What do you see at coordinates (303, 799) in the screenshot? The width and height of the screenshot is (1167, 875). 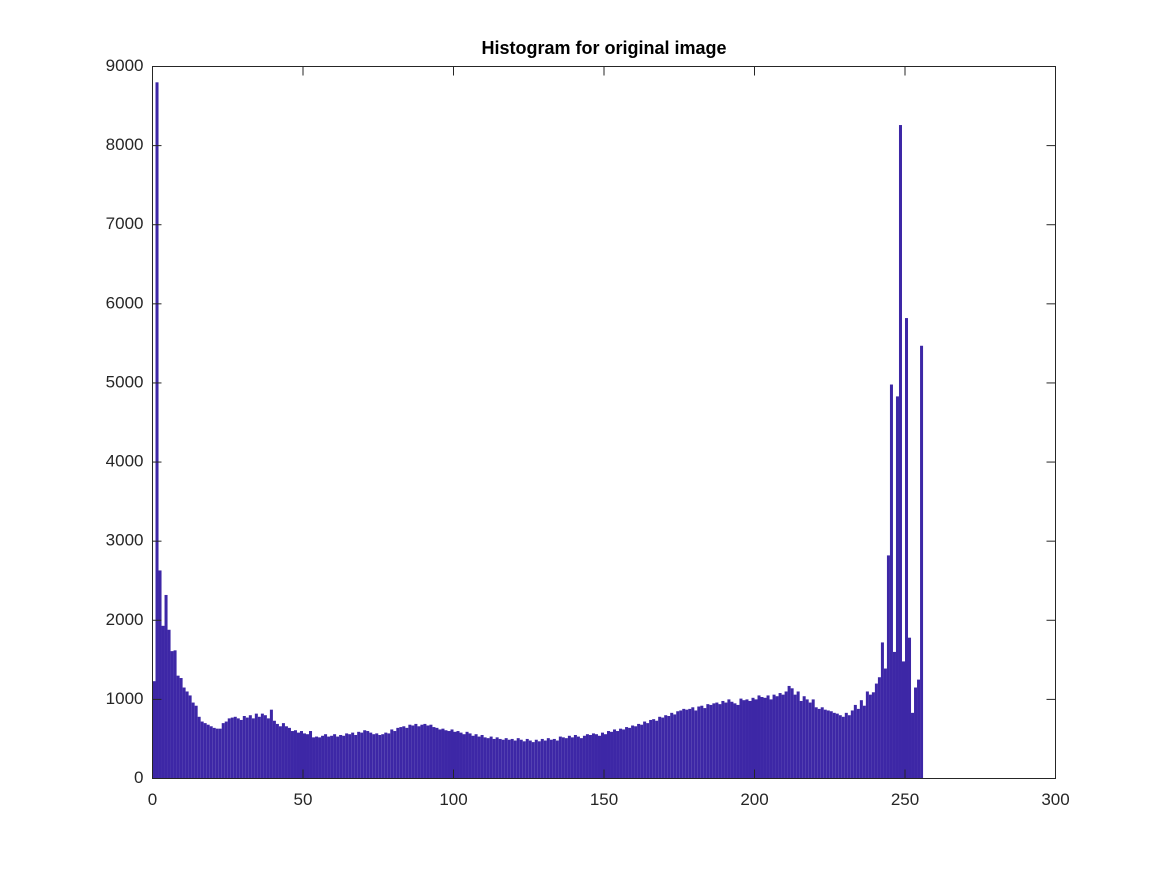 I see `x-tick-label: 50` at bounding box center [303, 799].